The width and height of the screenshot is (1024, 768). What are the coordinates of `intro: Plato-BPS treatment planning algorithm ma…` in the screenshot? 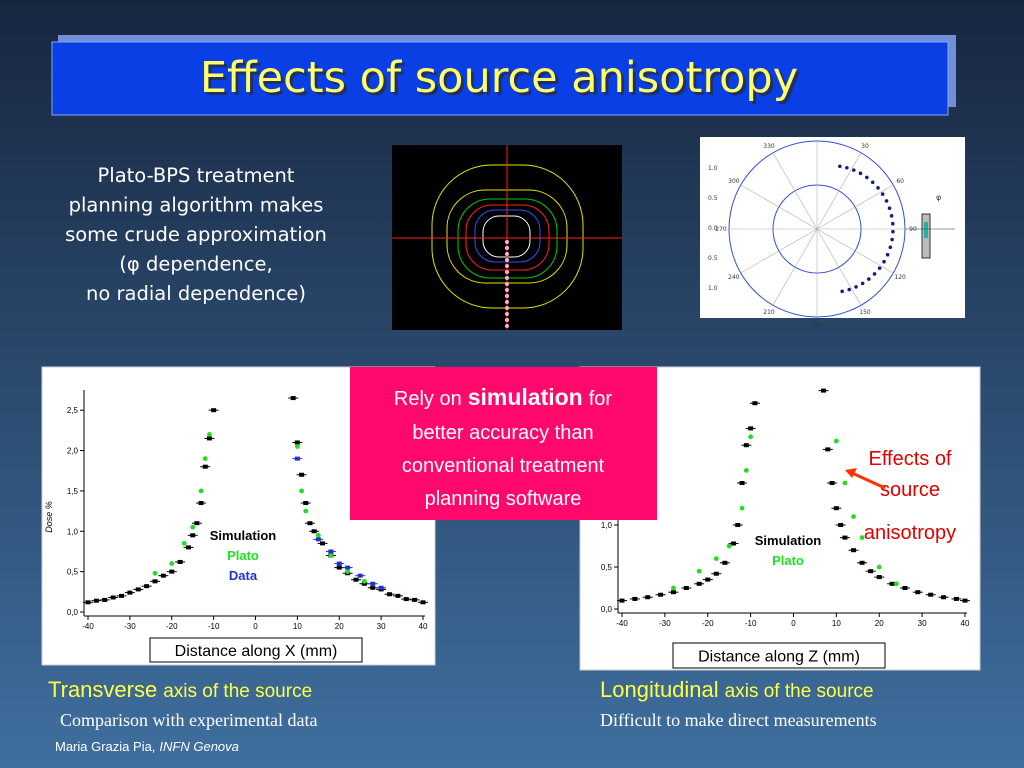 It's located at (196, 234).